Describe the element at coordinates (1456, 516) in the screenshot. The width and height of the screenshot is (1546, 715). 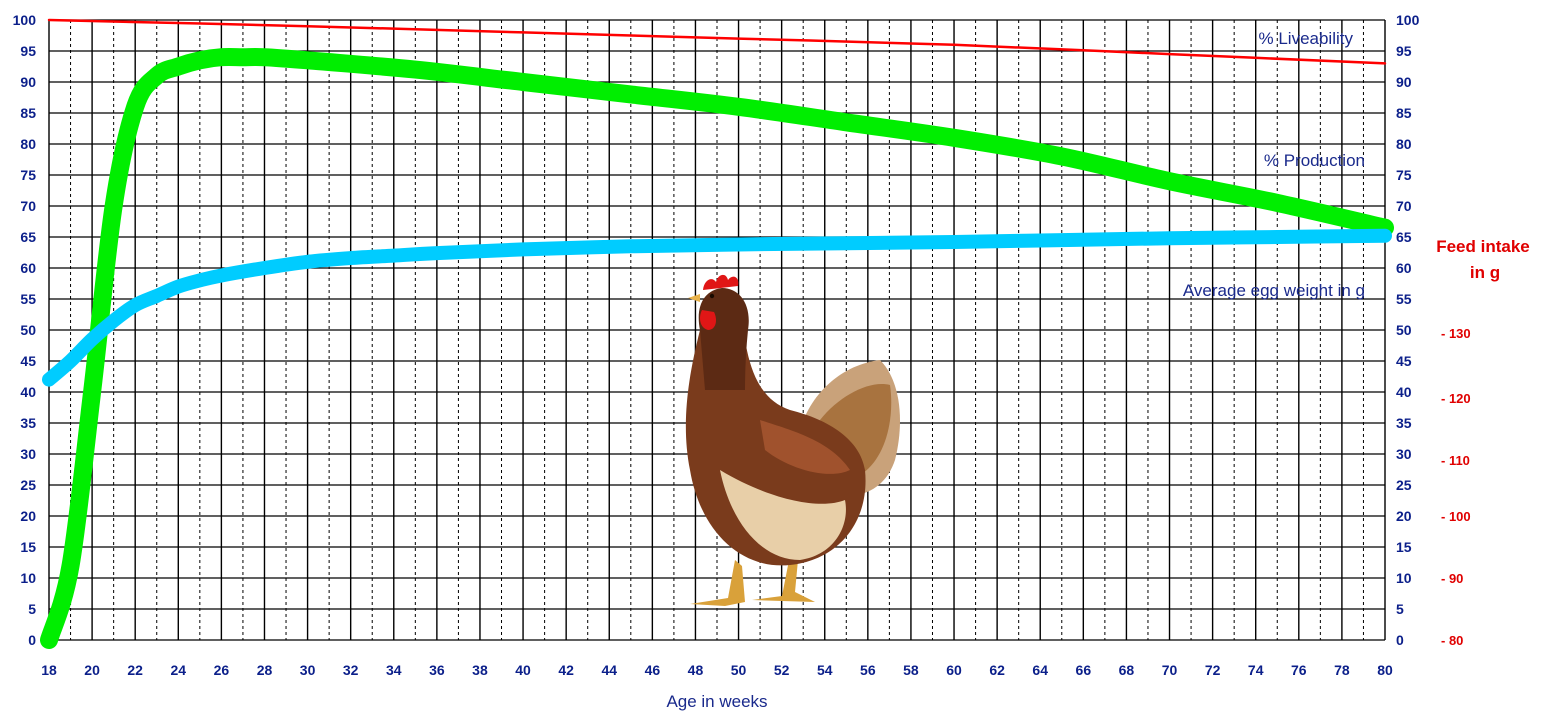
I see `feed-tick: - 100` at that location.